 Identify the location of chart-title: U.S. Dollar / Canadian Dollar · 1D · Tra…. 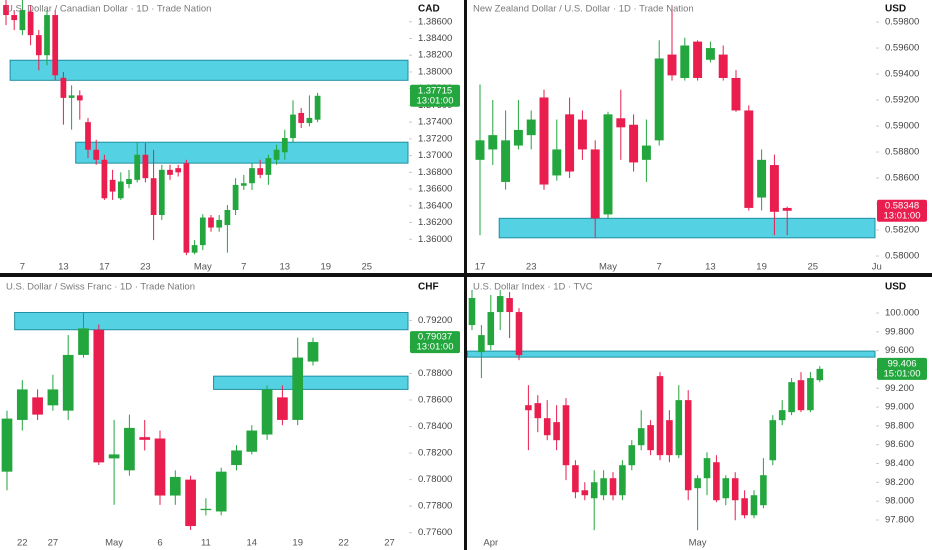
(108, 9).